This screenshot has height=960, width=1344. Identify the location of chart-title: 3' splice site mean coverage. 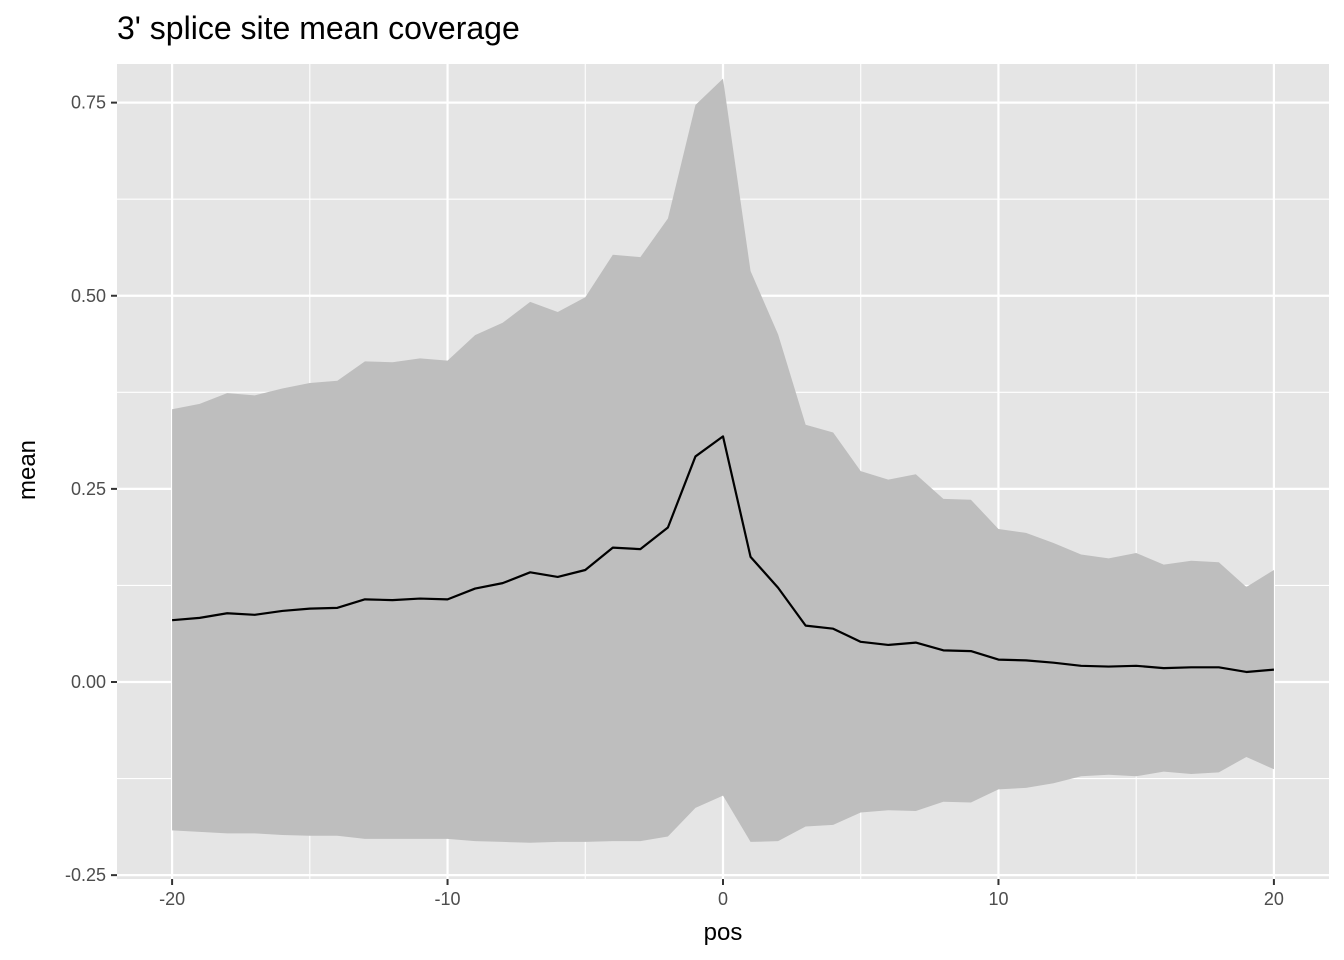
(318, 28).